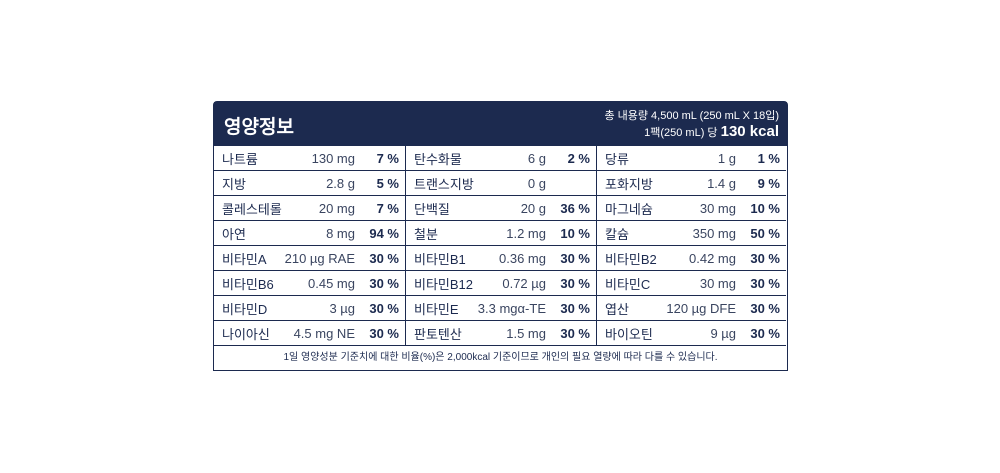 This screenshot has height=473, width=1000. I want to click on nutrient-amount: 6 g, so click(536, 158).